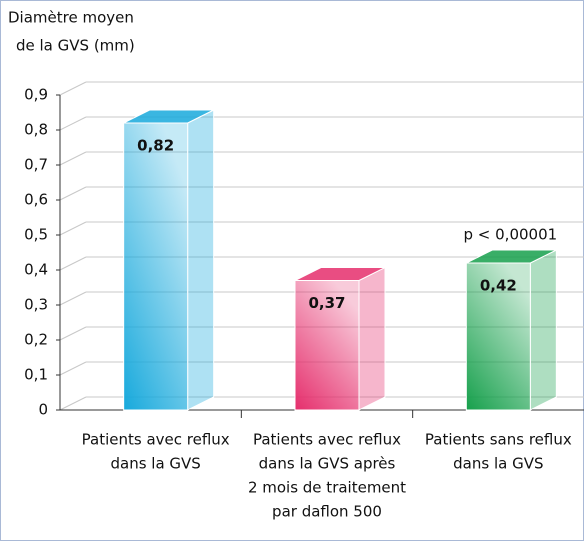  I want to click on data-label: 0,82, so click(155, 146).